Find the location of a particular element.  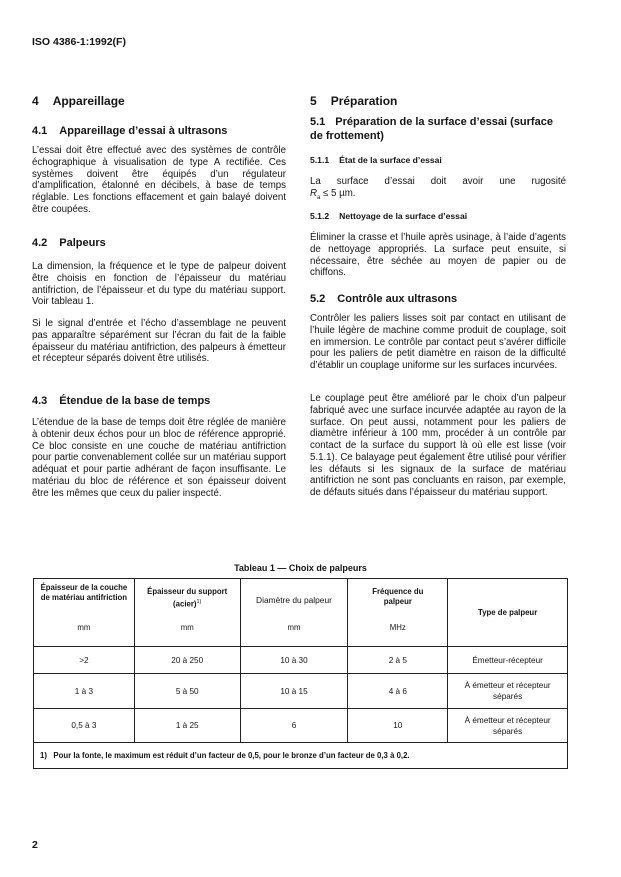

section-5-1-1-heading: 5.1.1 État de la surface d’essai is located at coordinates (438, 160).